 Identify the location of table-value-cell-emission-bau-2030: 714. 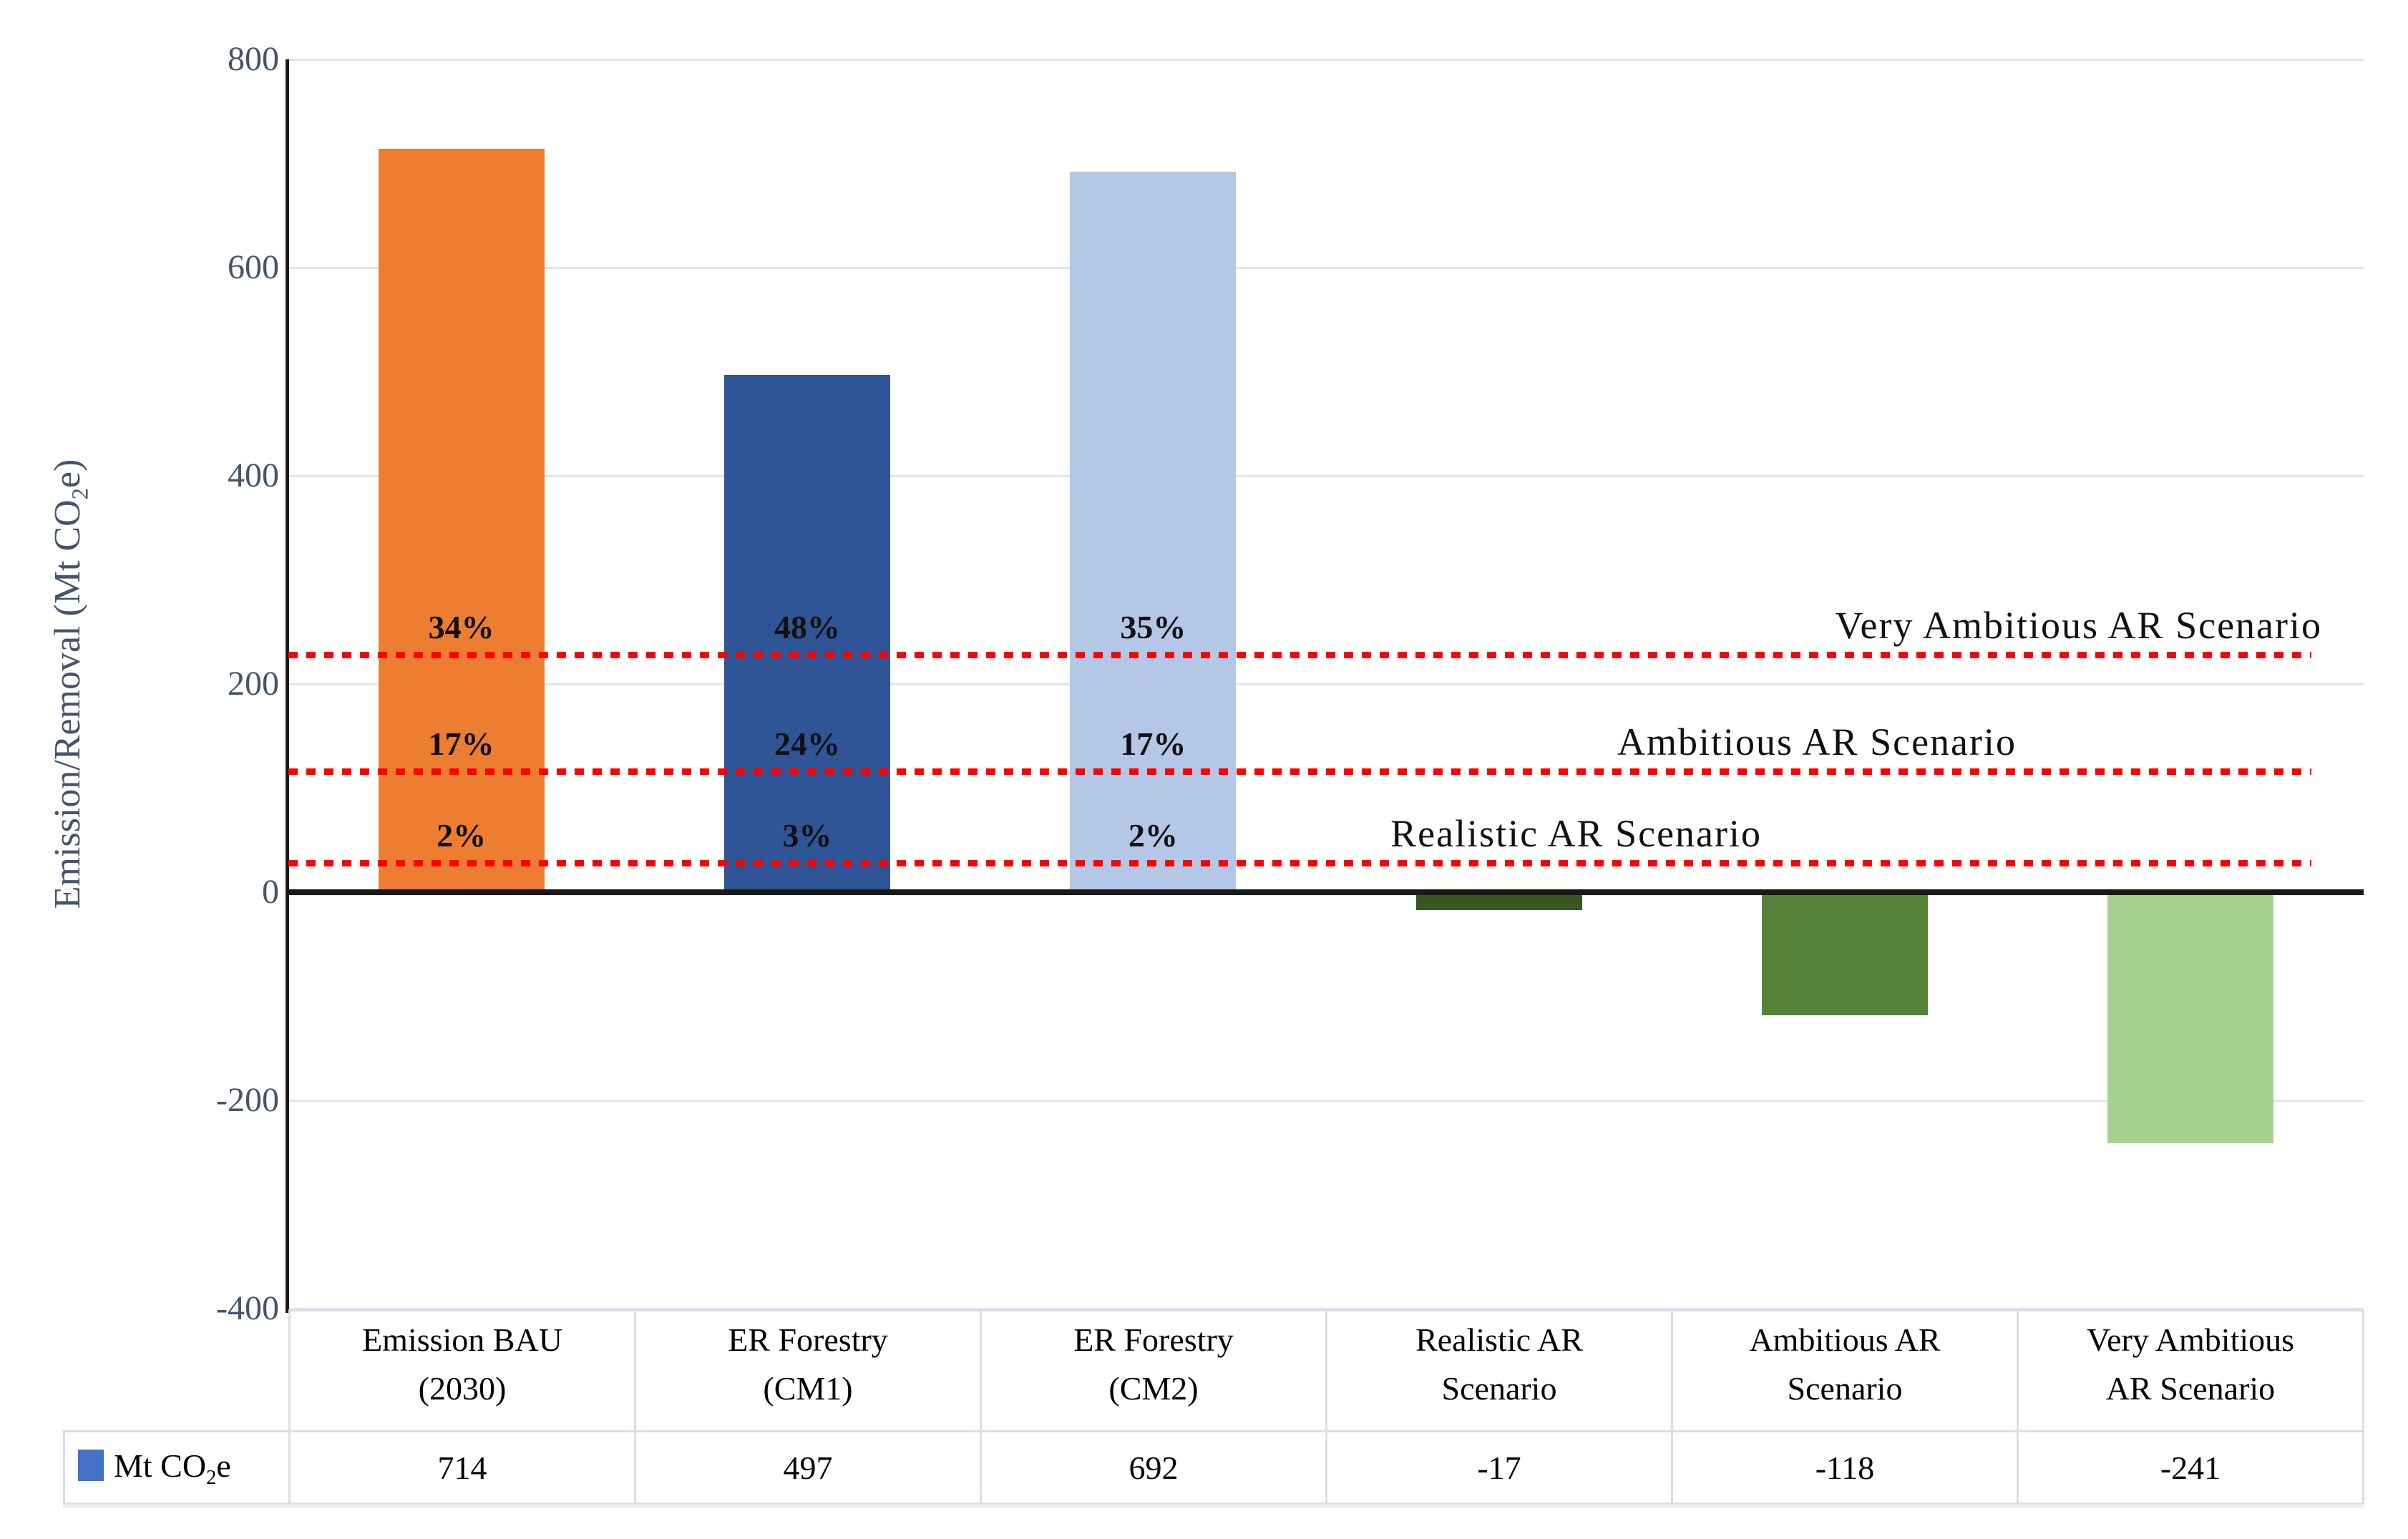
(462, 1467).